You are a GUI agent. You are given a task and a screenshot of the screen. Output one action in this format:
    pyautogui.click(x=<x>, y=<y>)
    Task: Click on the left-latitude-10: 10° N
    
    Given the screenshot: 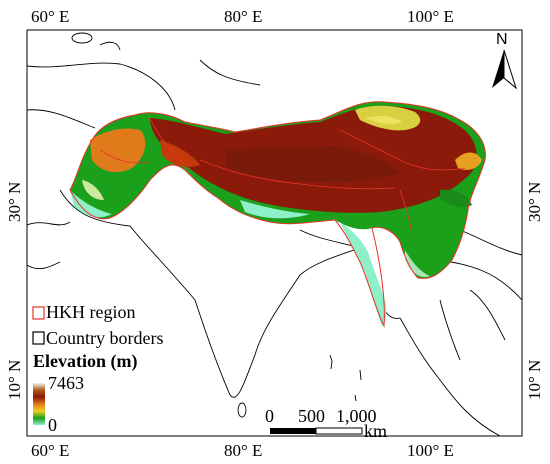 What is the action you would take?
    pyautogui.click(x=14, y=379)
    